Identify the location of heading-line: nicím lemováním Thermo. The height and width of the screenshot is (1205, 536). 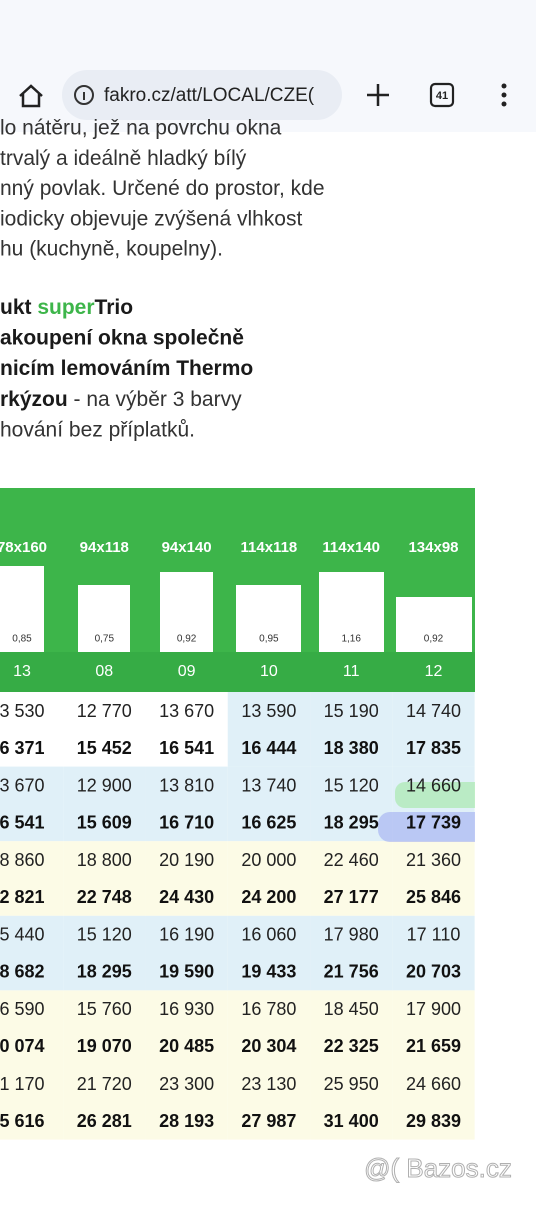
(126, 368).